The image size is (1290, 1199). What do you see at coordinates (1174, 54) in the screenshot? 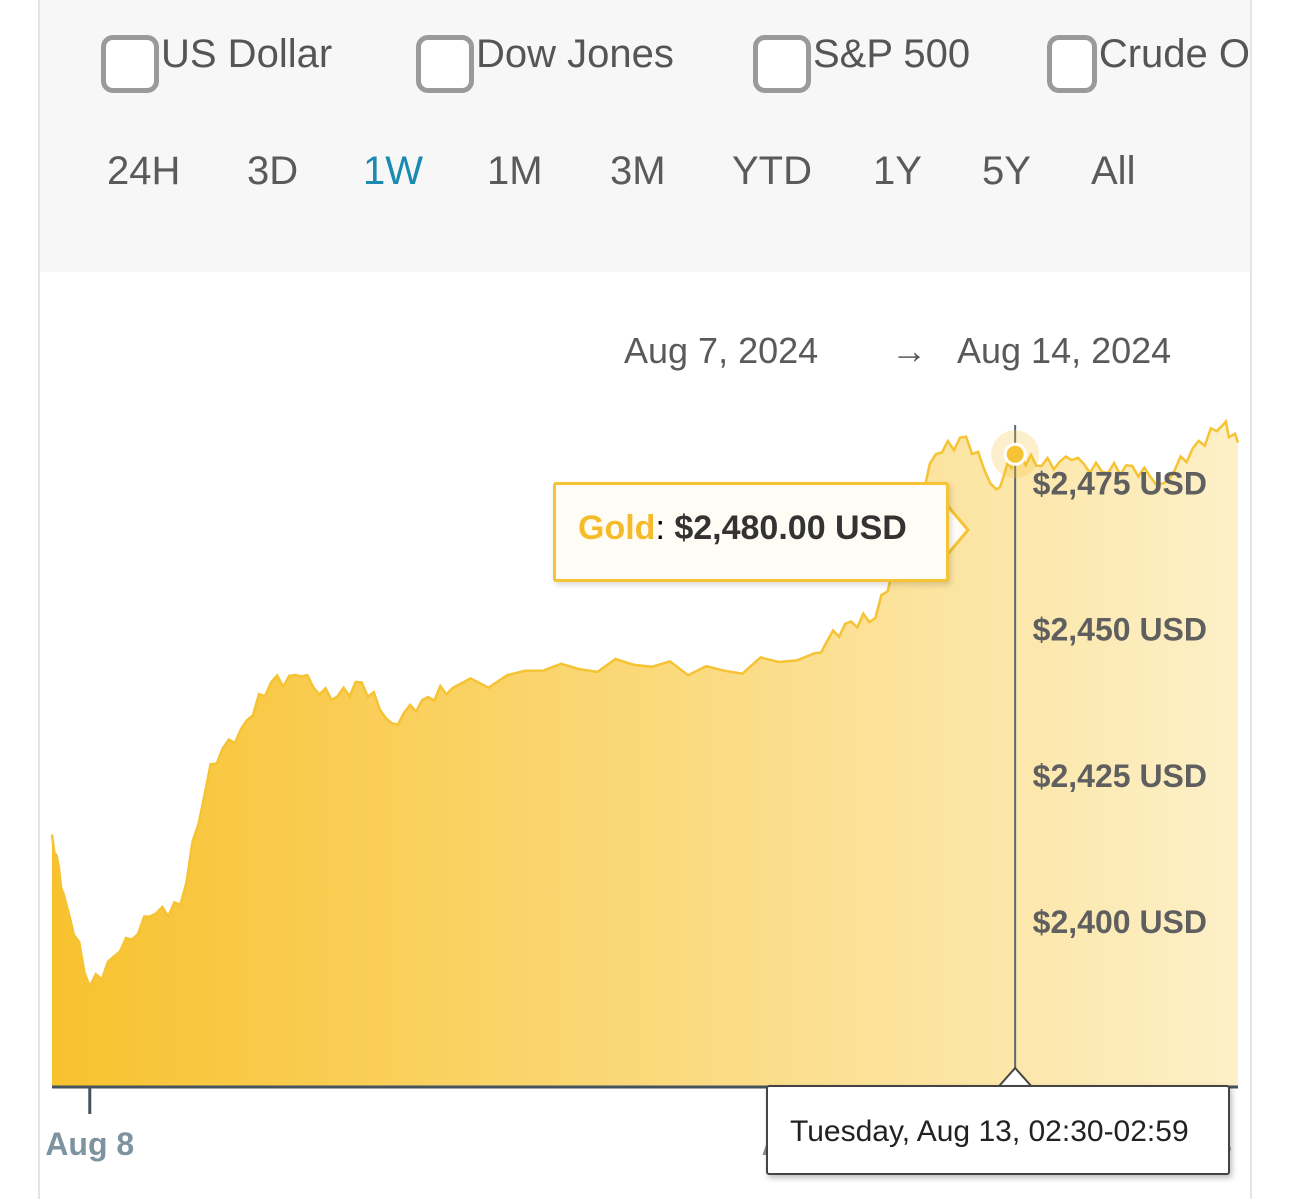
I see `compare-label-crude-oil: Crude O` at bounding box center [1174, 54].